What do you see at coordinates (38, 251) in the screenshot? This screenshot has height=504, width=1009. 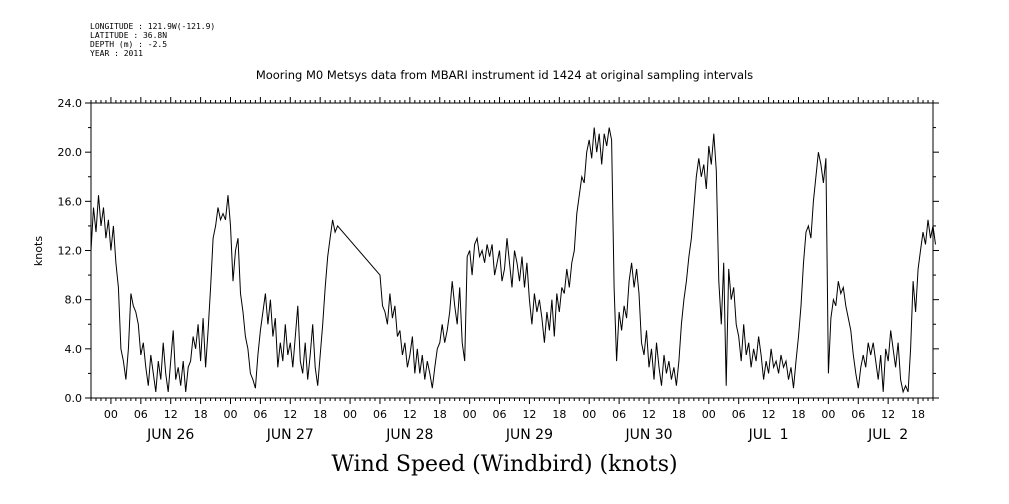 I see `y-axis-label: knots` at bounding box center [38, 251].